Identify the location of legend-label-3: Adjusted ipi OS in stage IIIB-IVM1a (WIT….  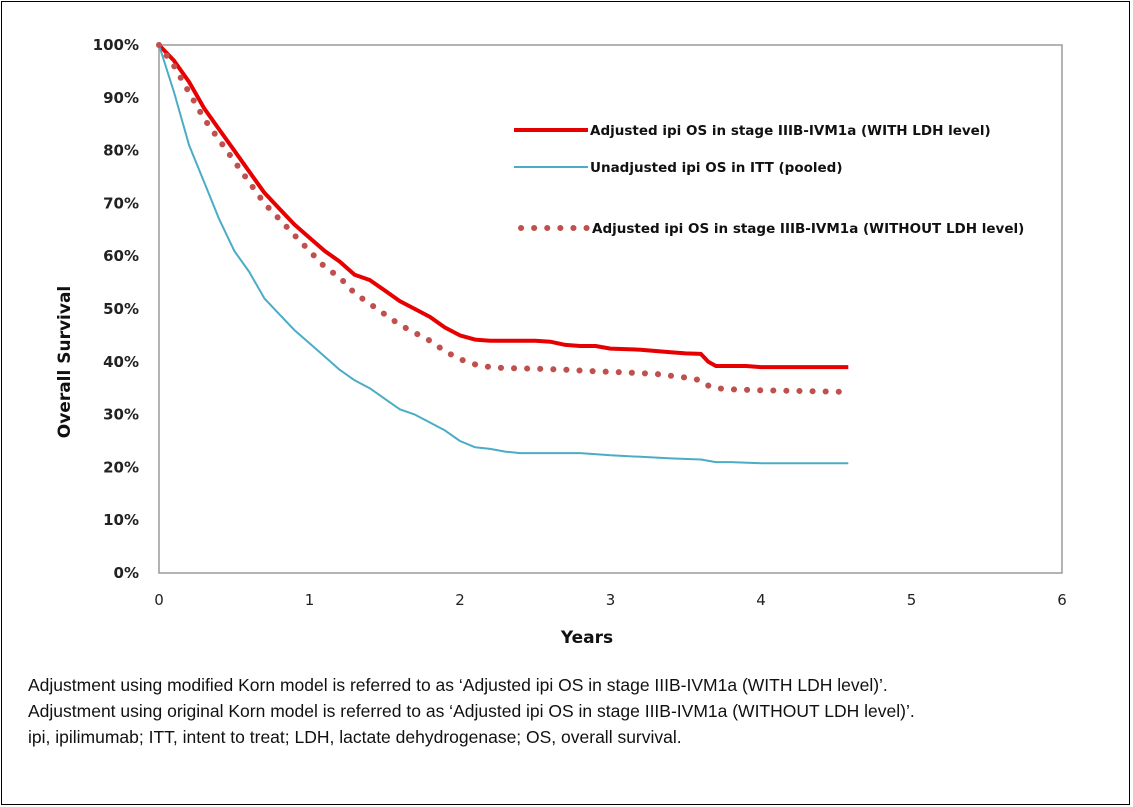
(808, 229).